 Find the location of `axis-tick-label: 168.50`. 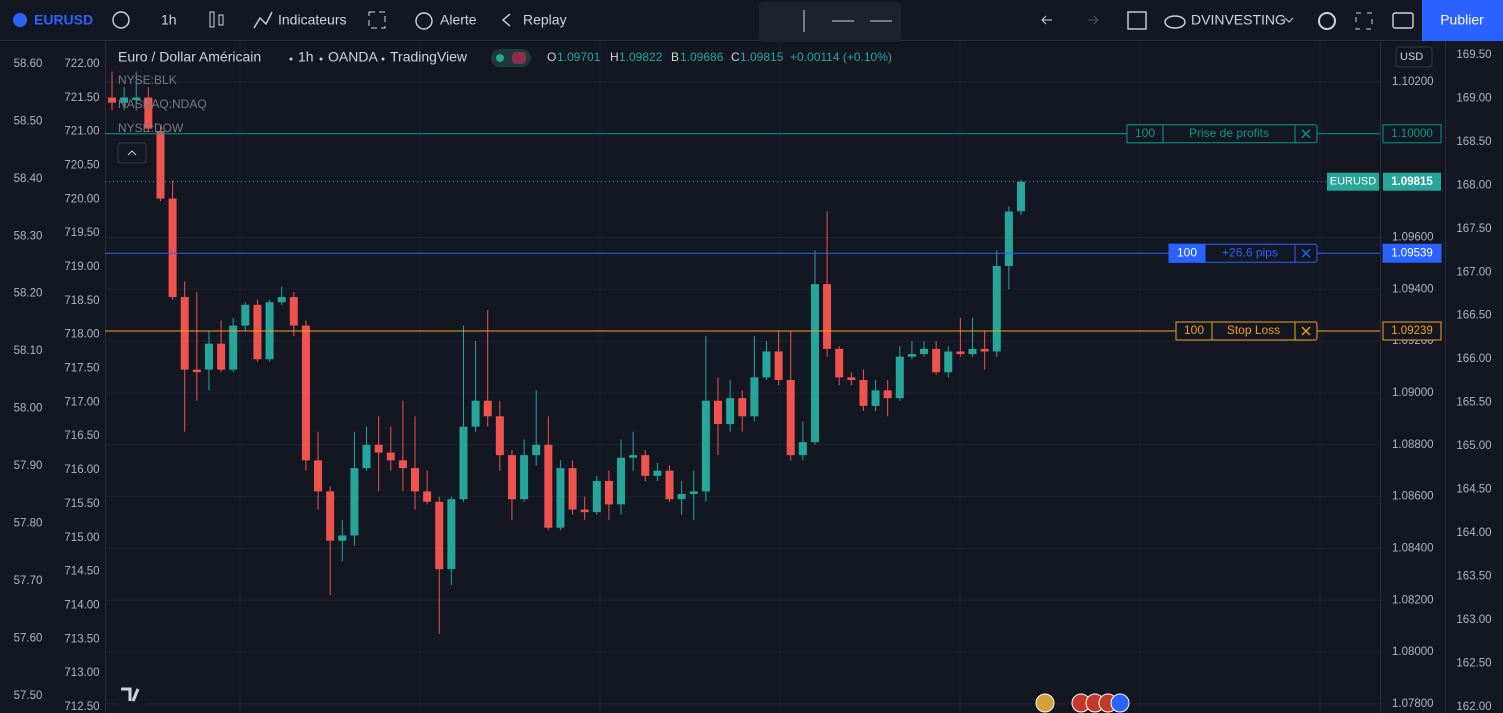

axis-tick-label: 168.50 is located at coordinates (1473, 142).